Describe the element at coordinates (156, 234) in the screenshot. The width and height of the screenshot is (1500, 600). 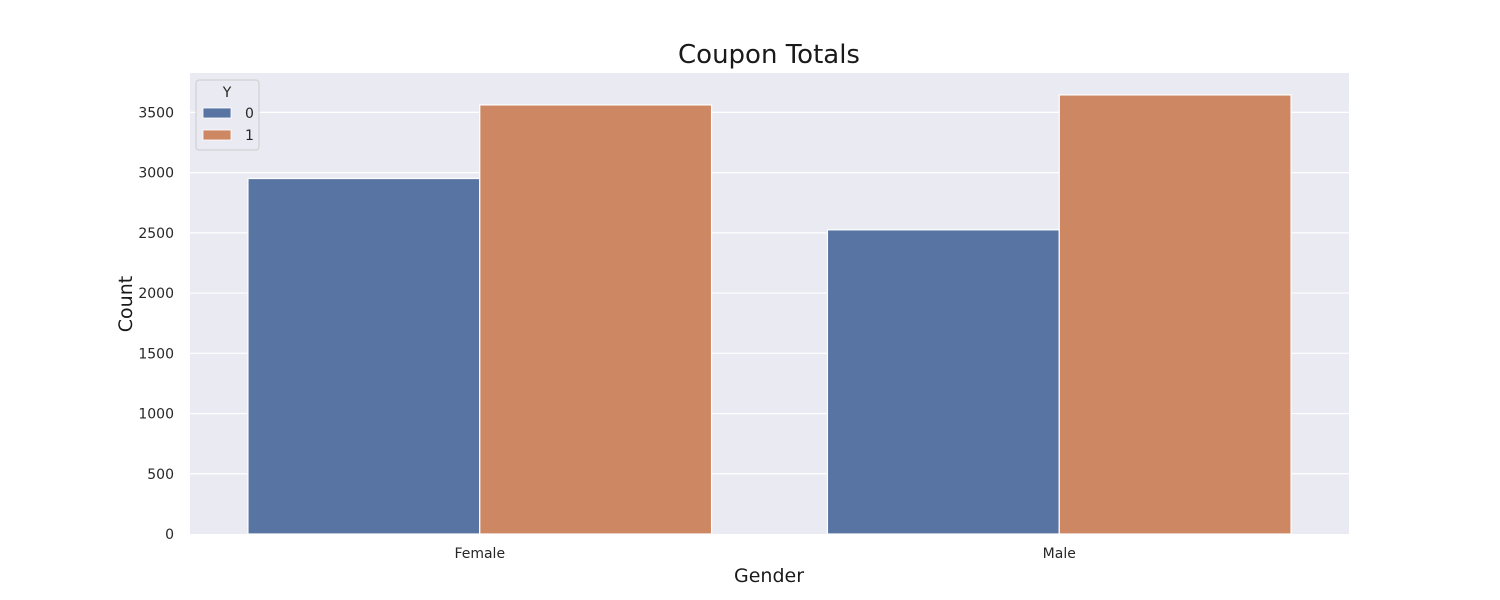
I see `y-tick-label: 2500` at that location.